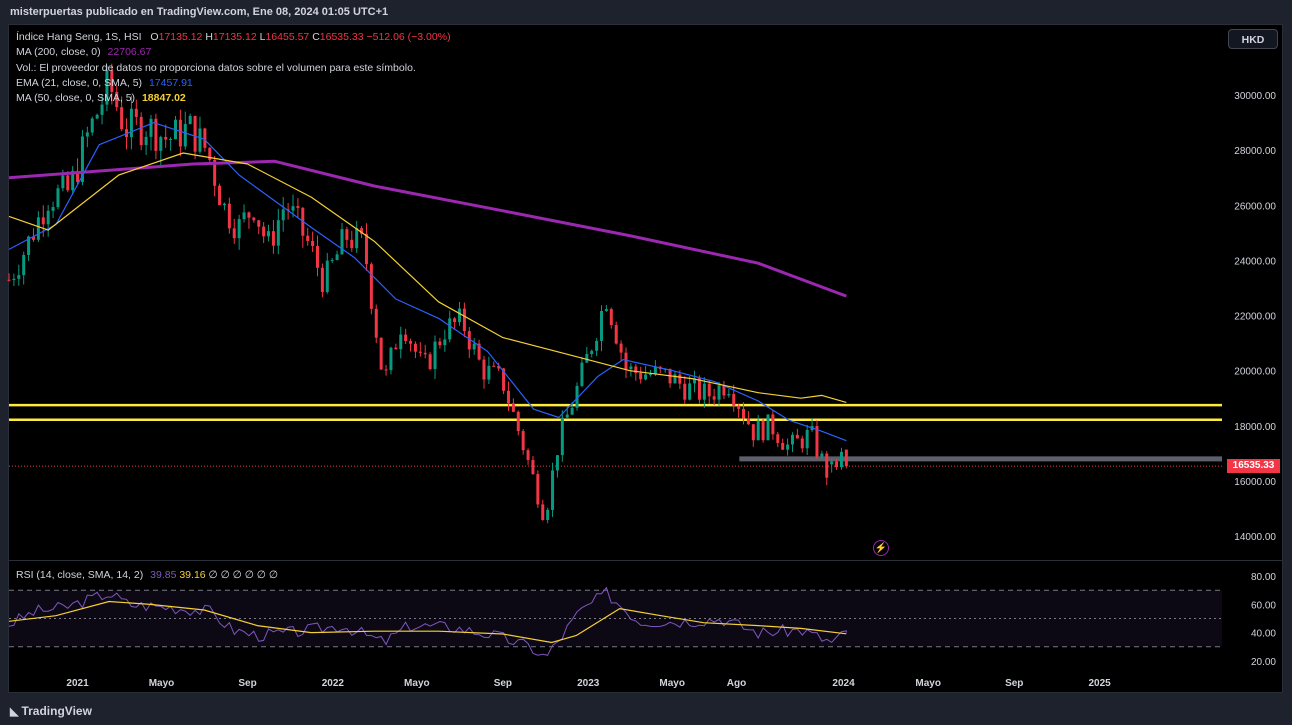 The height and width of the screenshot is (725, 1292). I want to click on y-tick-label: 22000.00, so click(1255, 317).